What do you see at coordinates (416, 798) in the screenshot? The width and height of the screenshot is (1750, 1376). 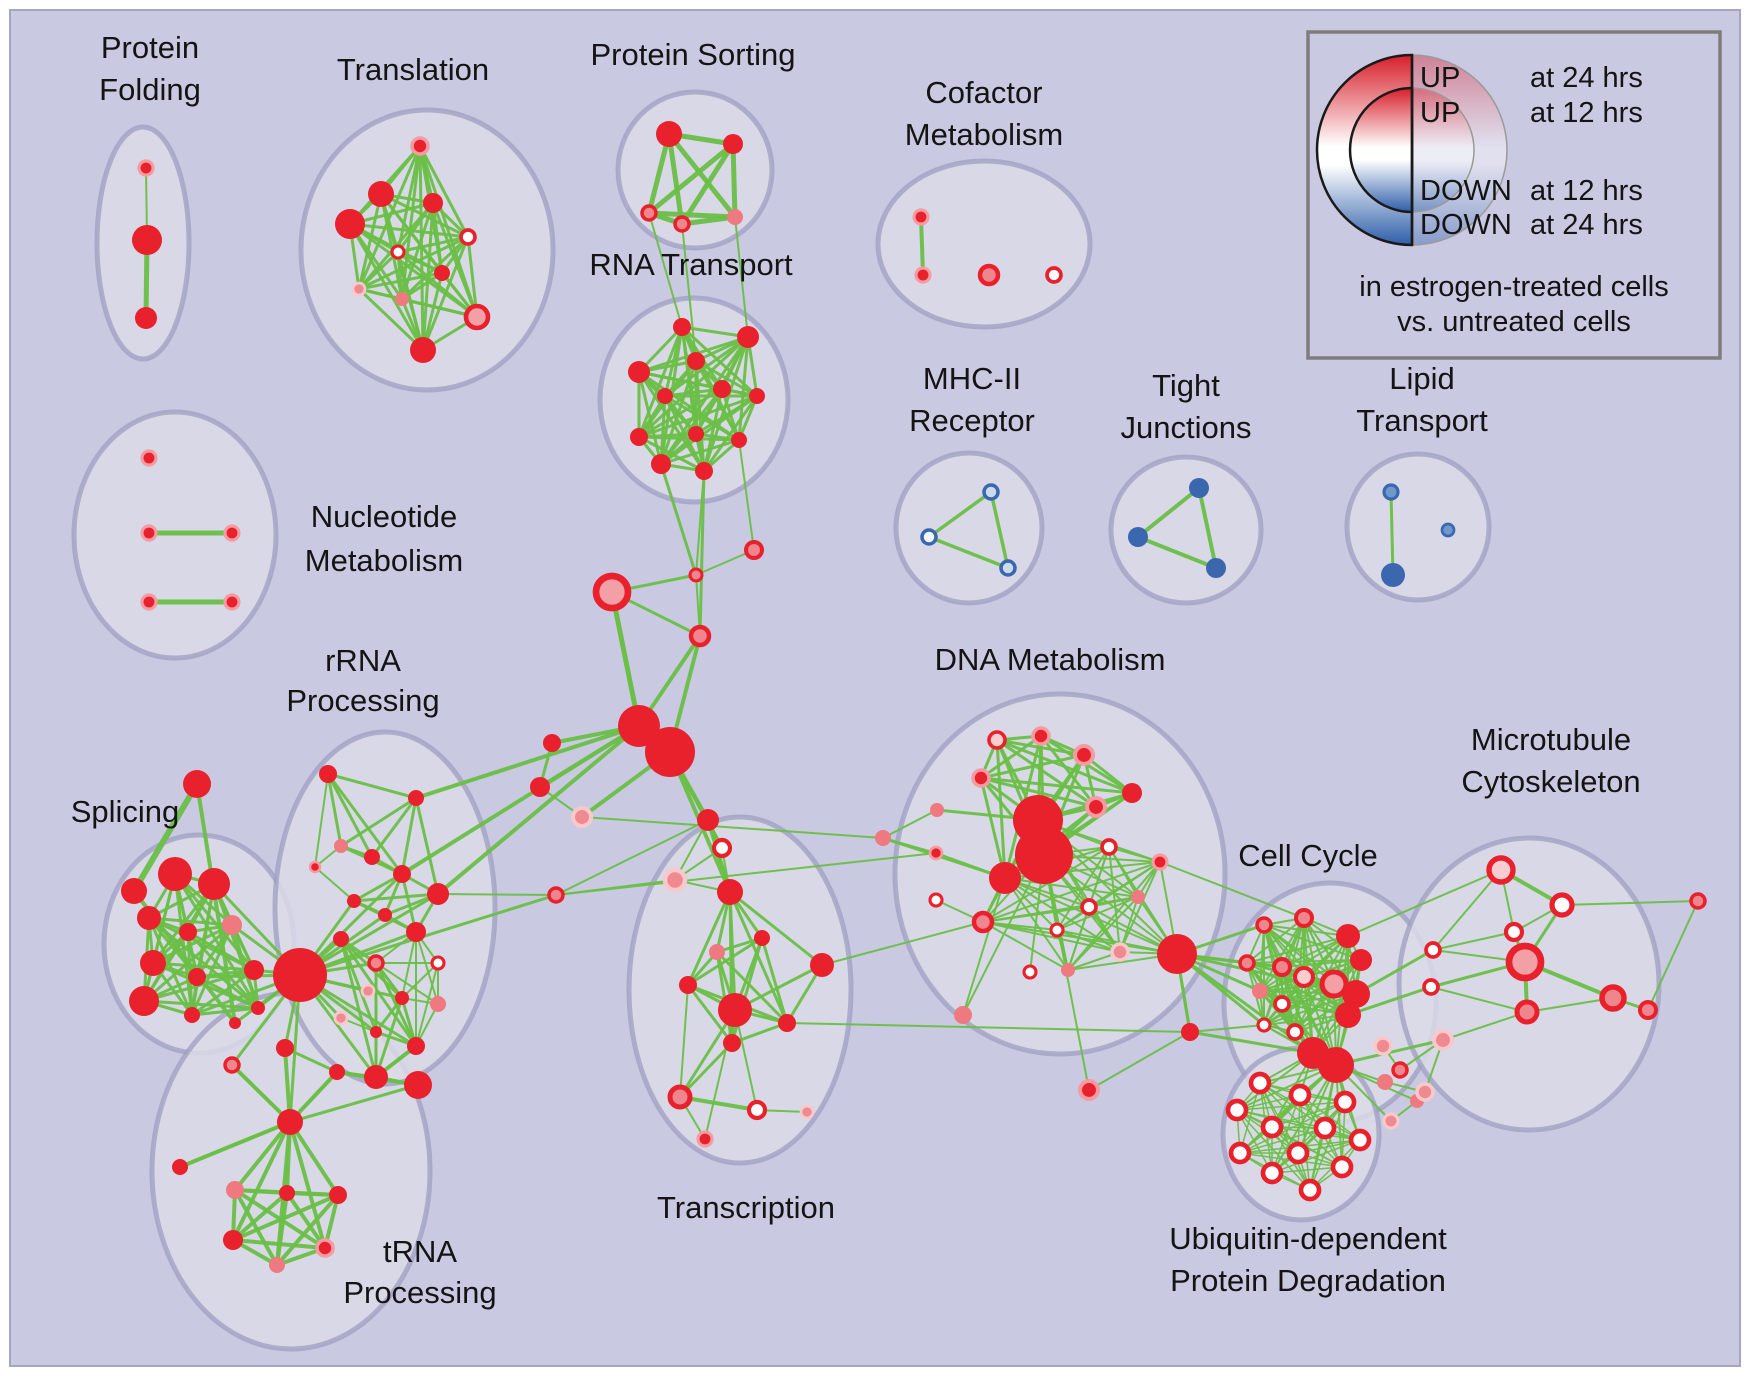 I see `node-rr2` at bounding box center [416, 798].